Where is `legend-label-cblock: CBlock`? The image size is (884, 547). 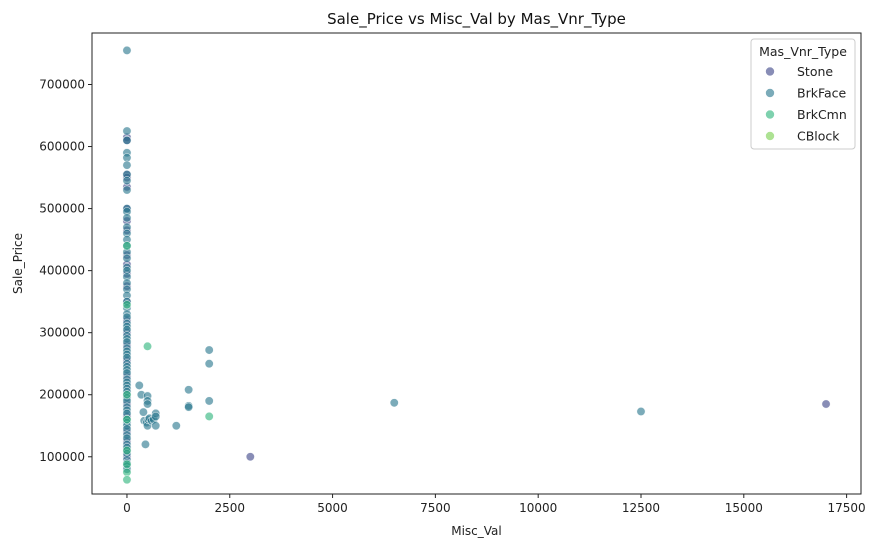
legend-label-cblock: CBlock is located at coordinates (818, 136).